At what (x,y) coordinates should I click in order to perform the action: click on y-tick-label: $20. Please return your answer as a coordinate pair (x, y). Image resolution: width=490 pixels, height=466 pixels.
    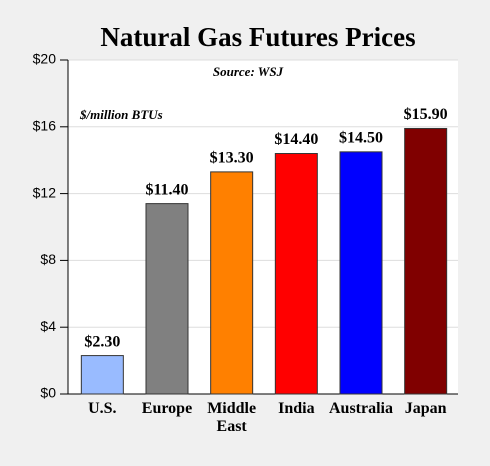
    Looking at the image, I should click on (45, 59).